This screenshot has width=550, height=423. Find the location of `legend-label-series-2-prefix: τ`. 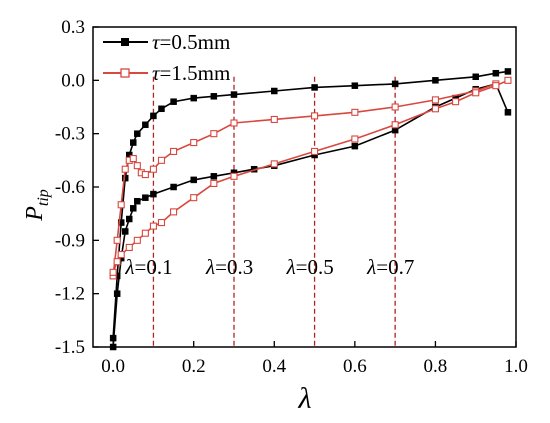

legend-label-series-2-prefix: τ is located at coordinates (156, 73).